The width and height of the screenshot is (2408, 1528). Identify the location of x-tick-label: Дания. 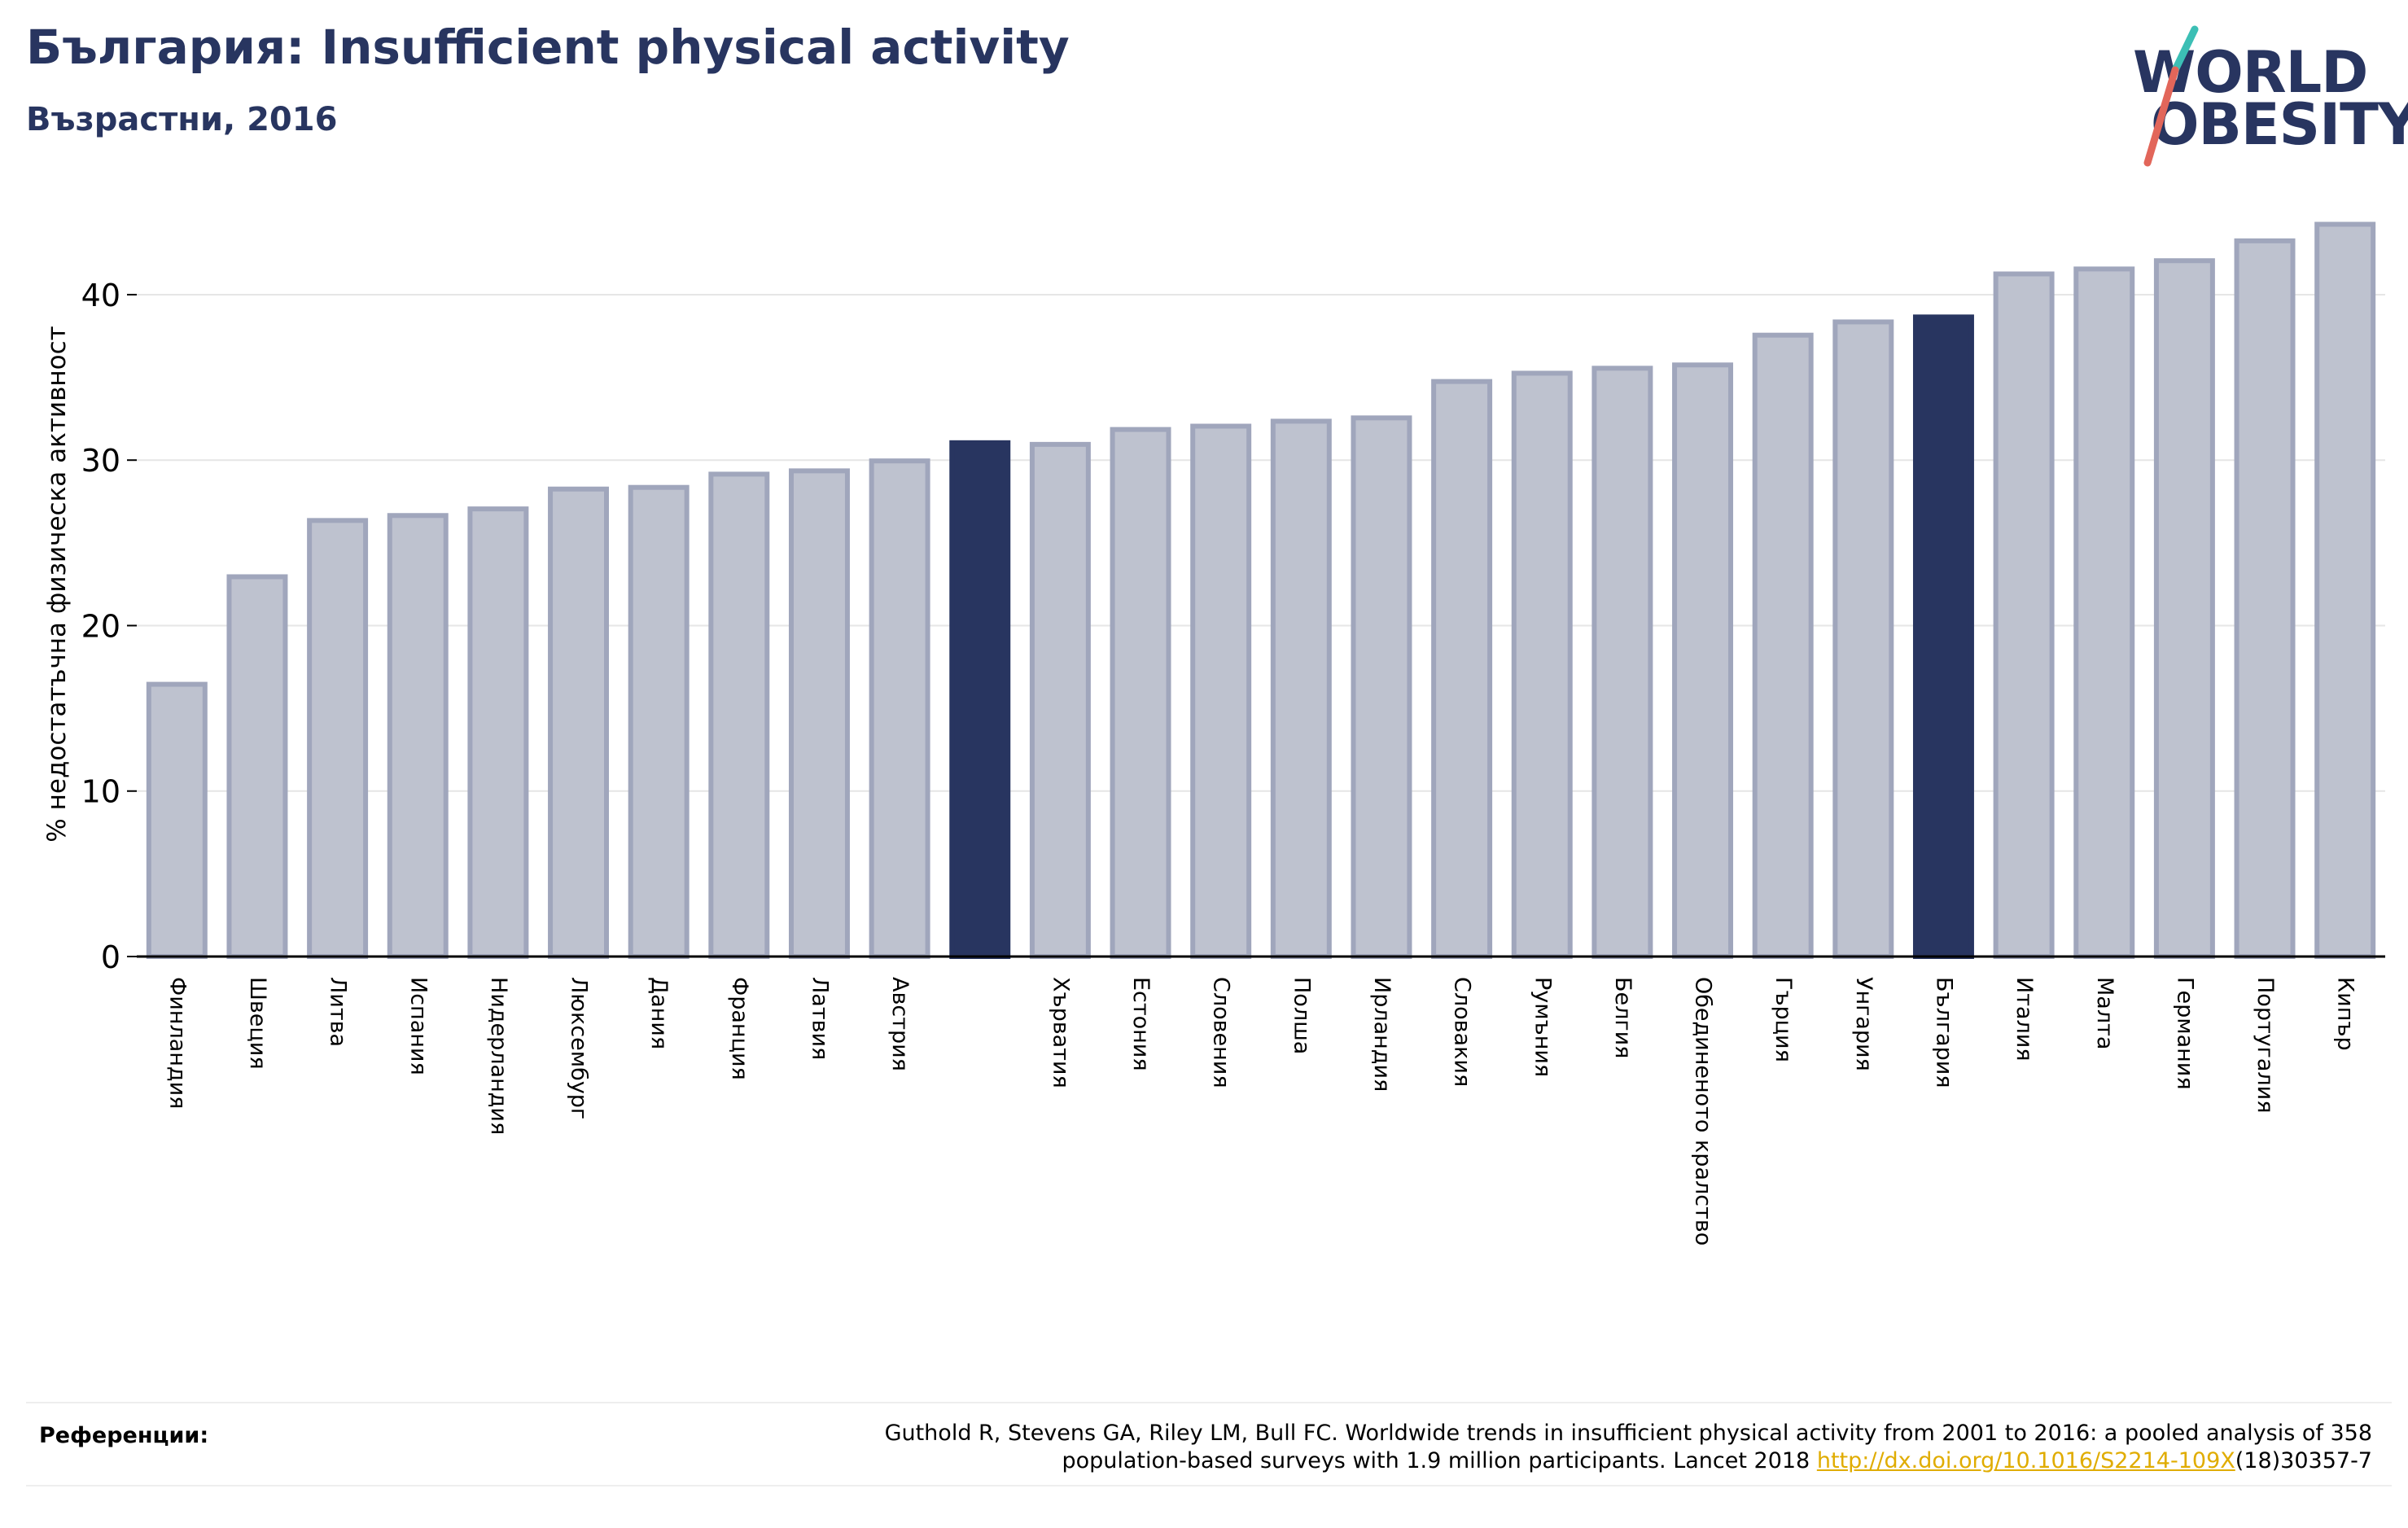
(659, 1013).